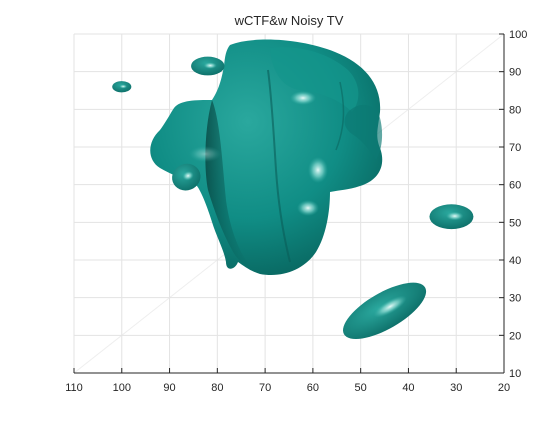  What do you see at coordinates (515, 299) in the screenshot?
I see `y-tick-label: 30` at bounding box center [515, 299].